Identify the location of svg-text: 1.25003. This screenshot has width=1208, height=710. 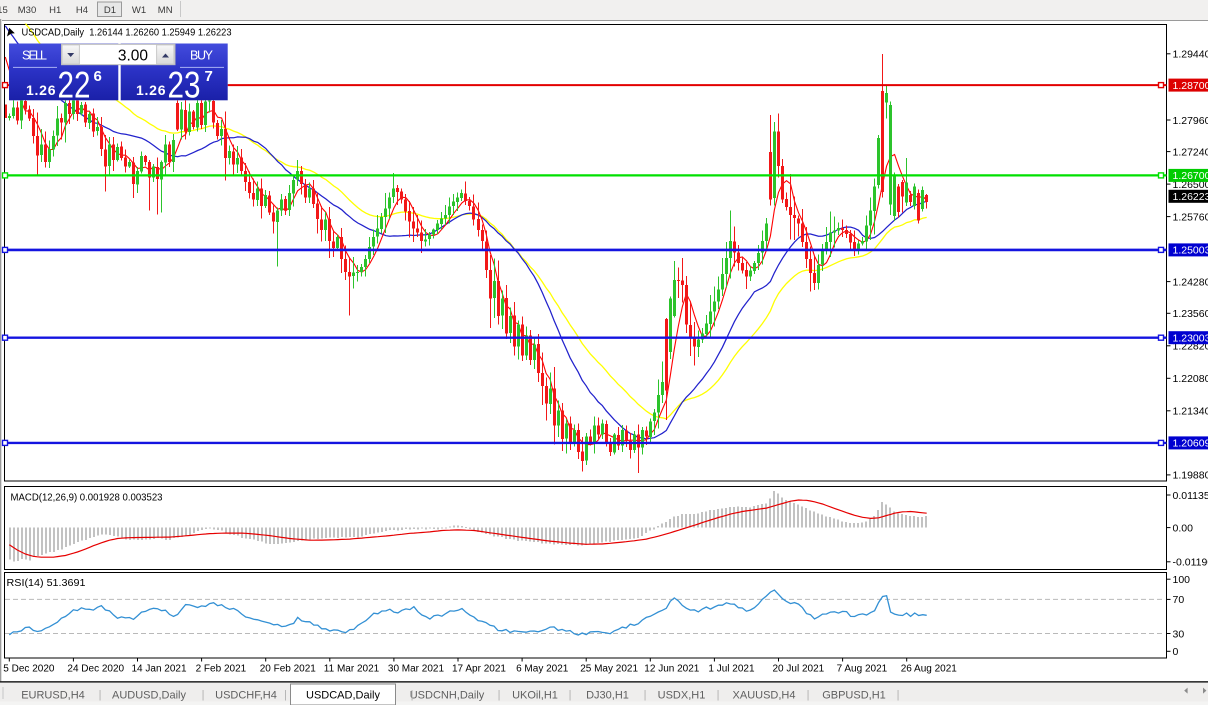
(1190, 251).